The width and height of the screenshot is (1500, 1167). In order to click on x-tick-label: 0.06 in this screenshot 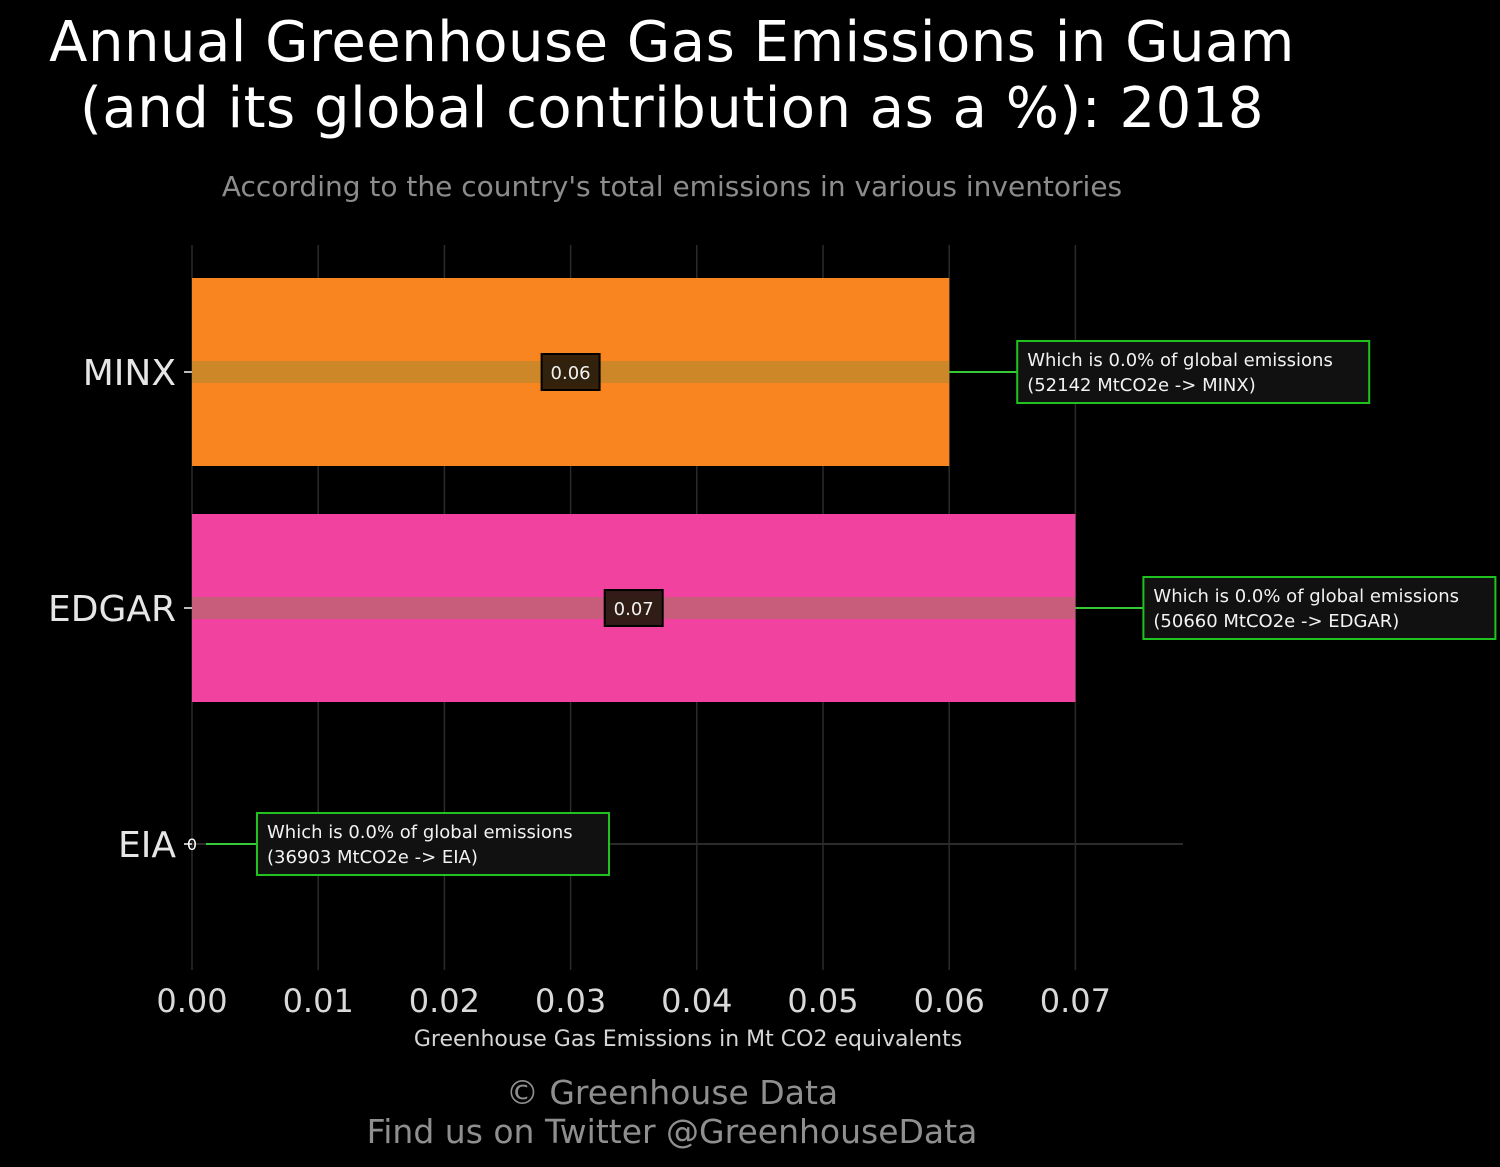, I will do `click(949, 1001)`.